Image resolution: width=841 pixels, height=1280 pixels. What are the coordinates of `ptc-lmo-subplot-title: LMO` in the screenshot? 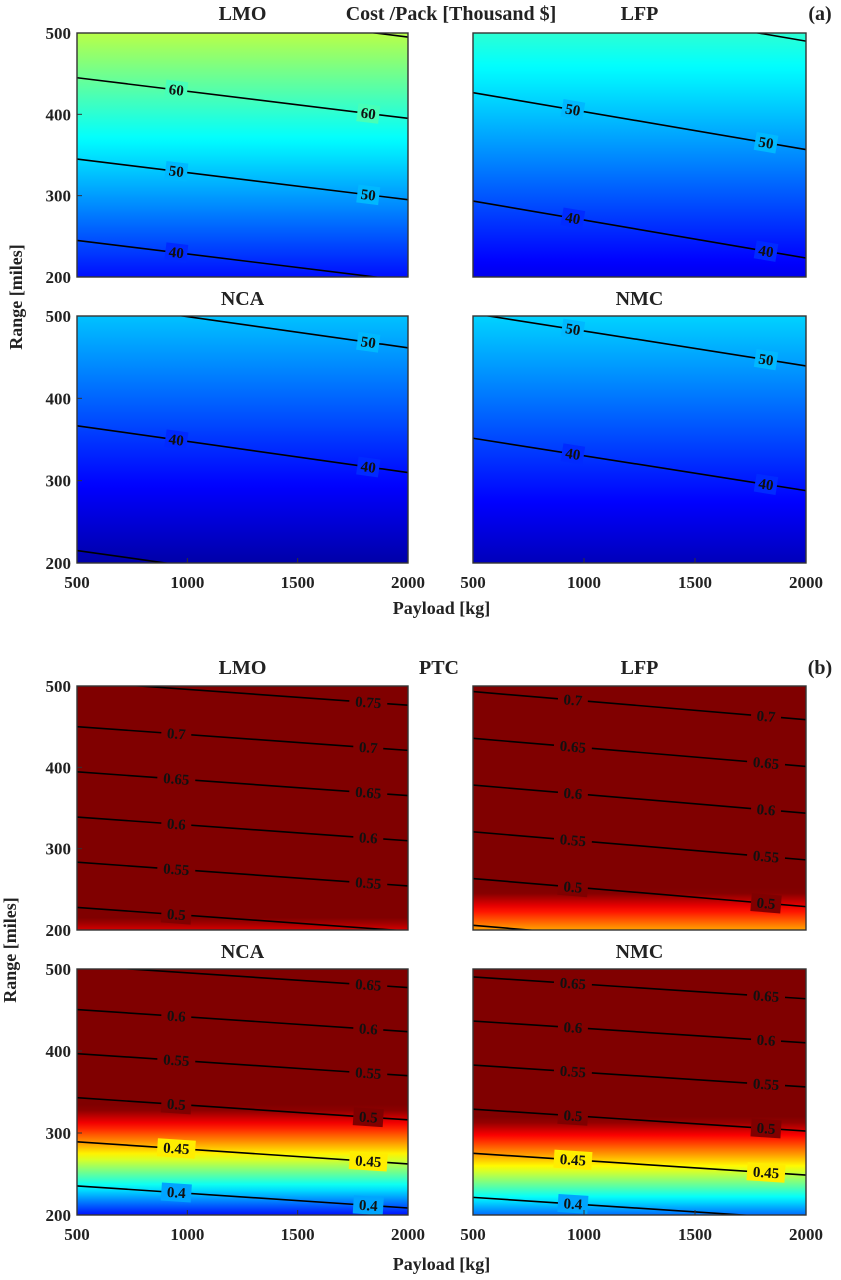 It's located at (243, 668).